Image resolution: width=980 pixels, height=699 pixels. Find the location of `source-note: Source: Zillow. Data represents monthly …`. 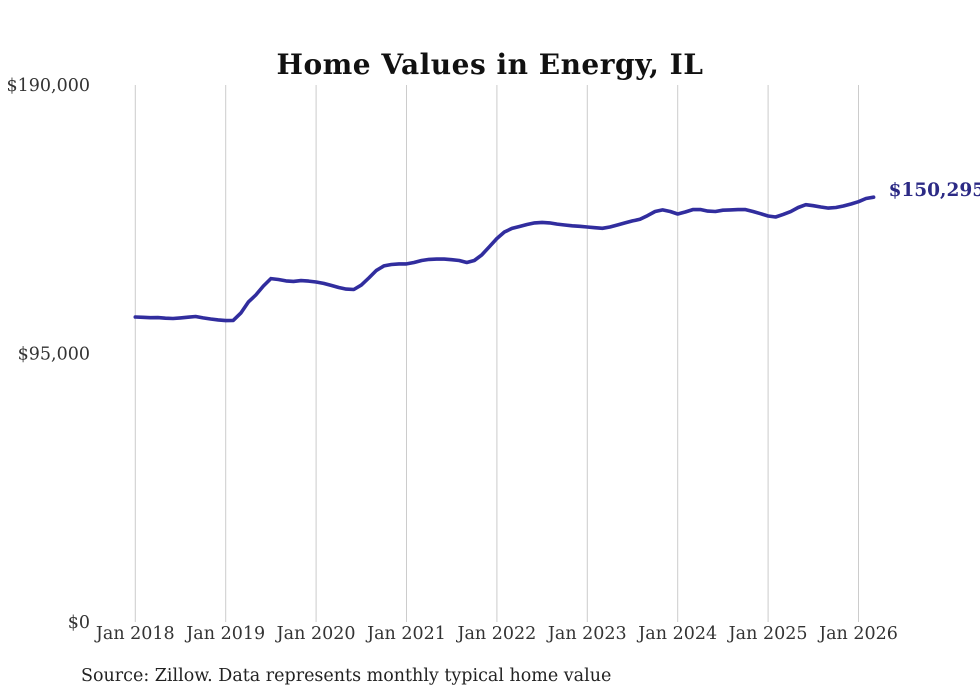

source-note: Source: Zillow. Data represents monthly … is located at coordinates (346, 676).